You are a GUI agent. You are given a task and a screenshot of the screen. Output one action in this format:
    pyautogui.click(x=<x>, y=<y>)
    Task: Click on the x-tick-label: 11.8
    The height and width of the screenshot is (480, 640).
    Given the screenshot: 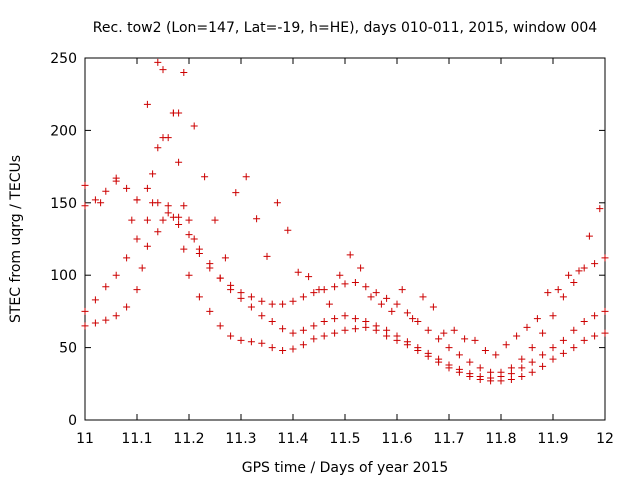 What is the action you would take?
    pyautogui.click(x=500, y=439)
    